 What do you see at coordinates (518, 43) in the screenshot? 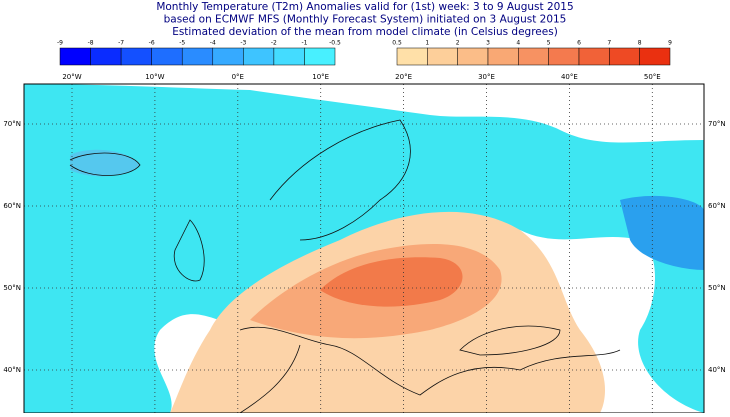
I see `colorbar-label: 4` at bounding box center [518, 43].